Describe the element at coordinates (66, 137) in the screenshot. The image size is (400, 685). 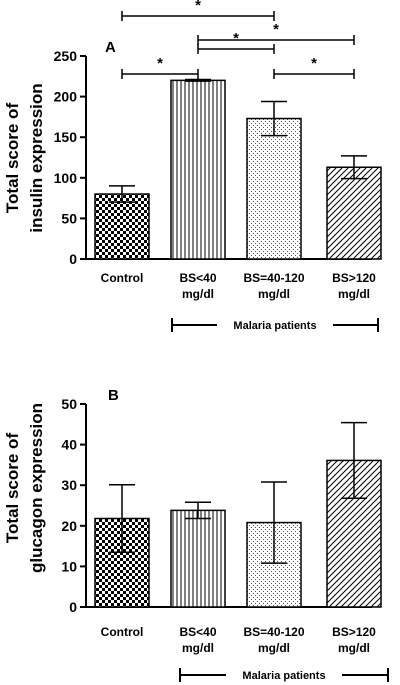
I see `y-tick-label: 150` at that location.